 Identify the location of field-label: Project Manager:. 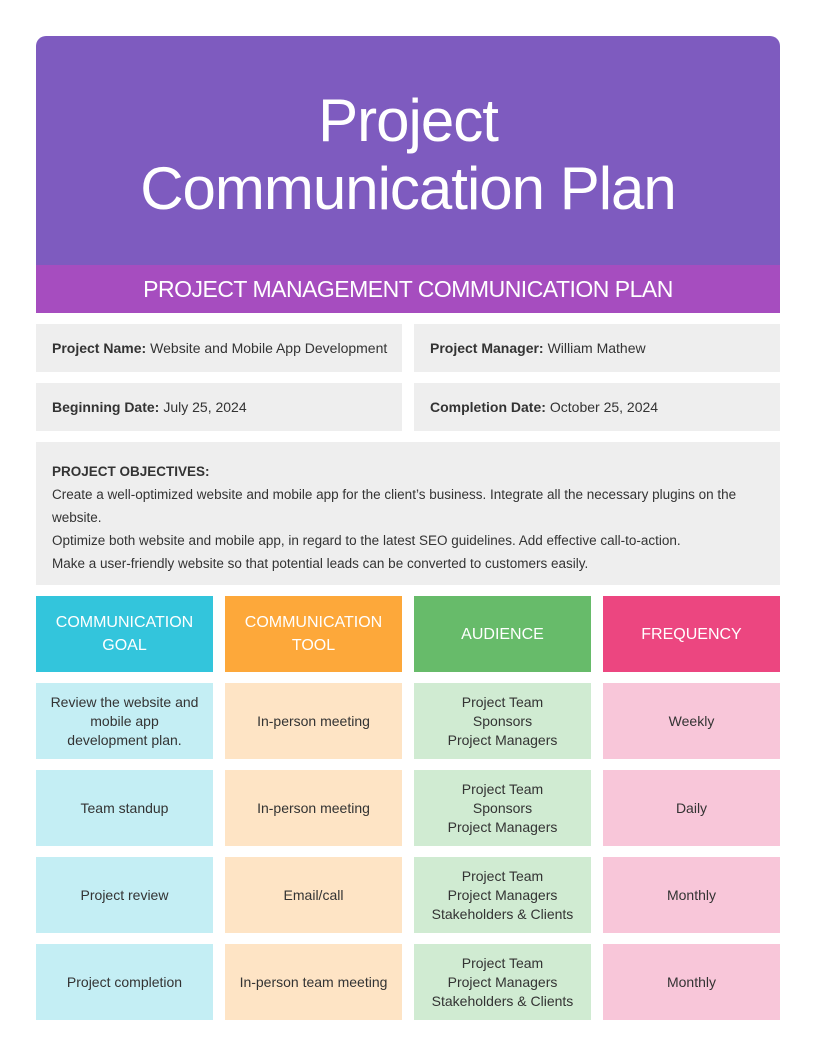
(487, 348).